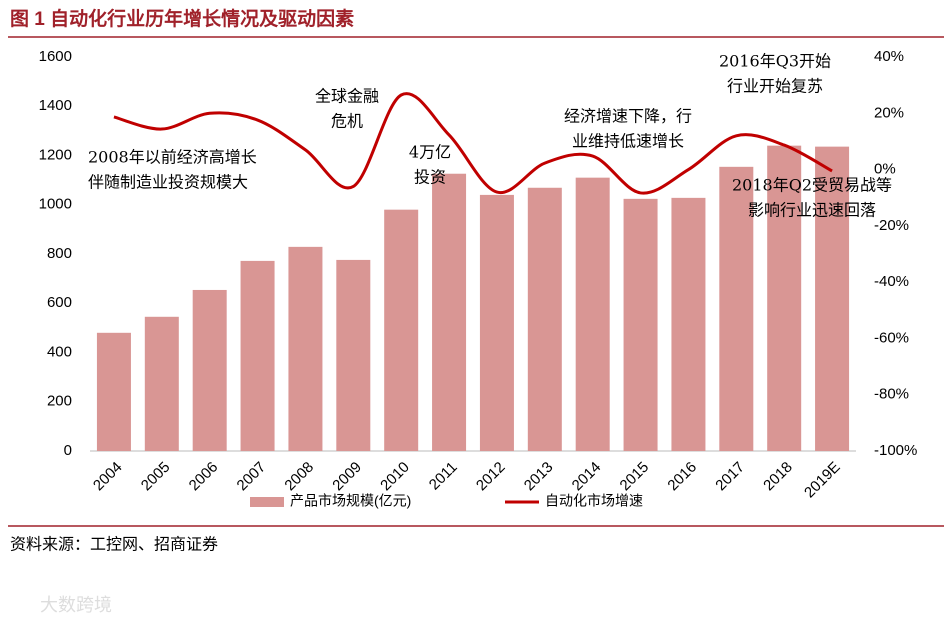 The height and width of the screenshot is (625, 952). Describe the element at coordinates (539, 477) in the screenshot. I see `x-tick-label: 2013` at that location.